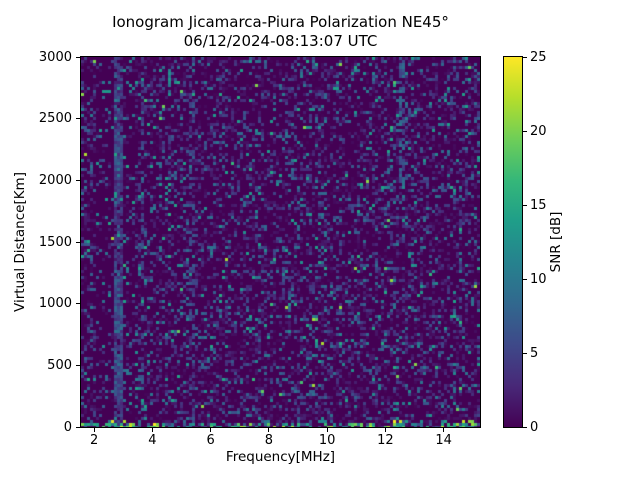 The width and height of the screenshot is (640, 480). I want to click on x-tick-label: 6, so click(210, 440).